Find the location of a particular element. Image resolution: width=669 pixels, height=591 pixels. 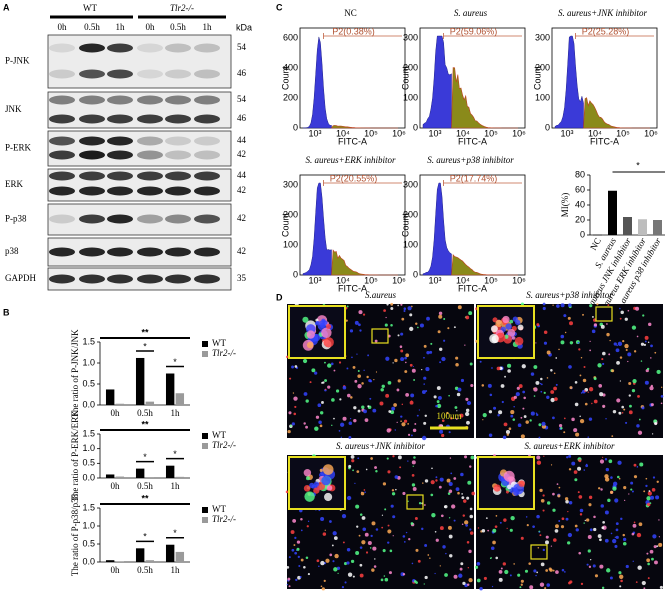

time-label: 1h is located at coordinates (208, 27).